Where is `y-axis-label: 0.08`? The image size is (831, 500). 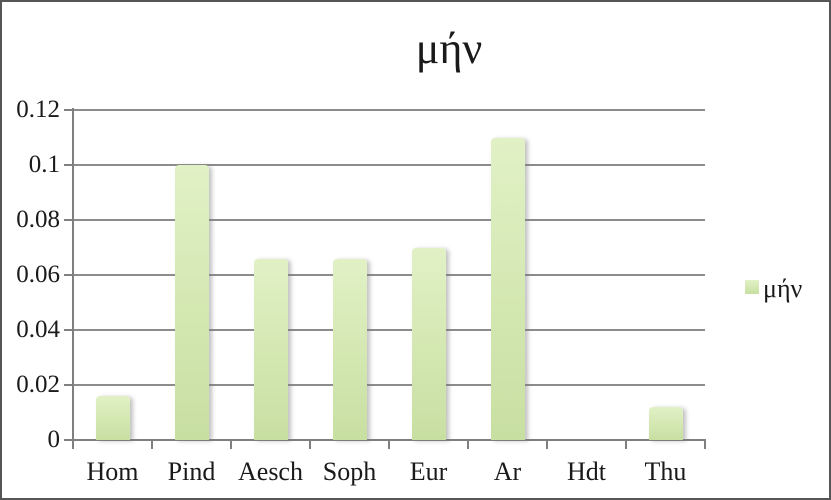 y-axis-label: 0.08 is located at coordinates (38, 219).